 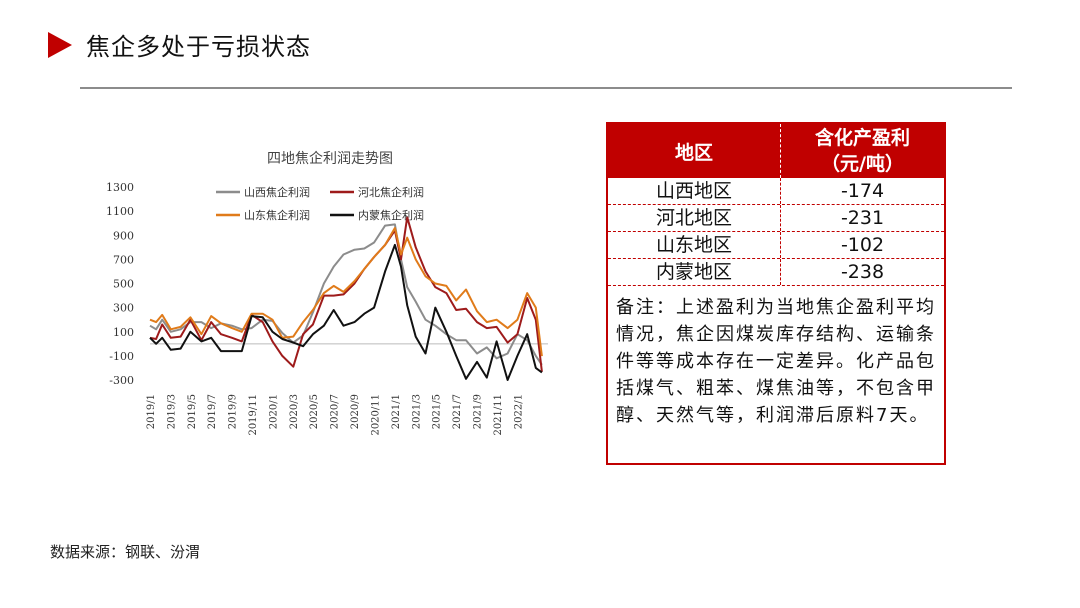 What do you see at coordinates (375, 415) in the screenshot?
I see `x-tick-label: 2020/11` at bounding box center [375, 415].